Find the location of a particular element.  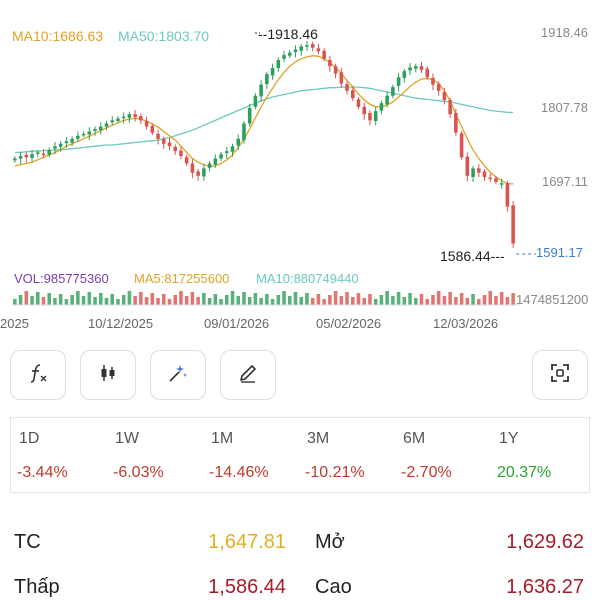

function-button is located at coordinates (38, 375).